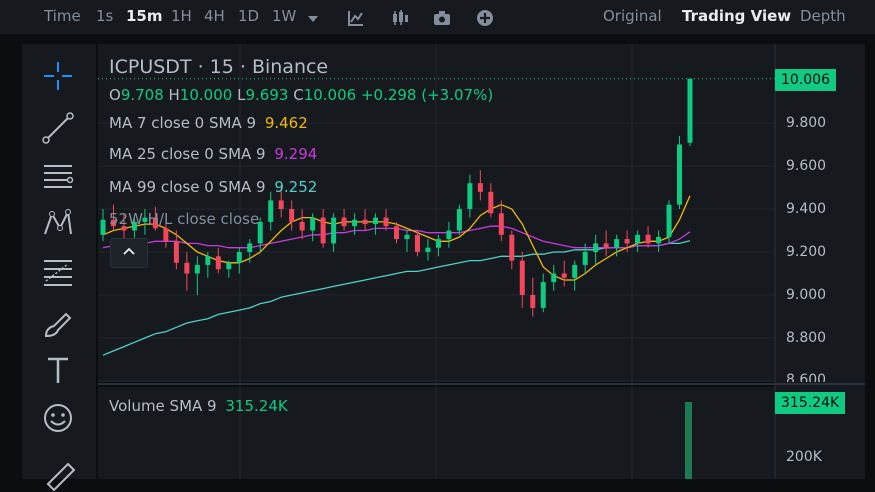 The height and width of the screenshot is (492, 875). I want to click on timeframe-4h: 4H, so click(214, 16).